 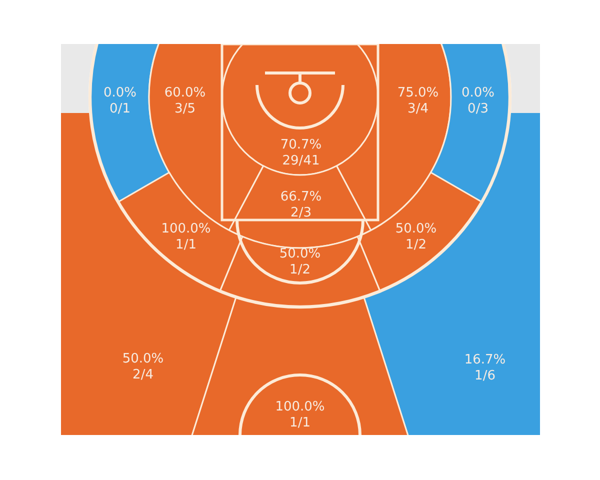 I want to click on data-label: 75.0% 3/4, so click(x=418, y=100).